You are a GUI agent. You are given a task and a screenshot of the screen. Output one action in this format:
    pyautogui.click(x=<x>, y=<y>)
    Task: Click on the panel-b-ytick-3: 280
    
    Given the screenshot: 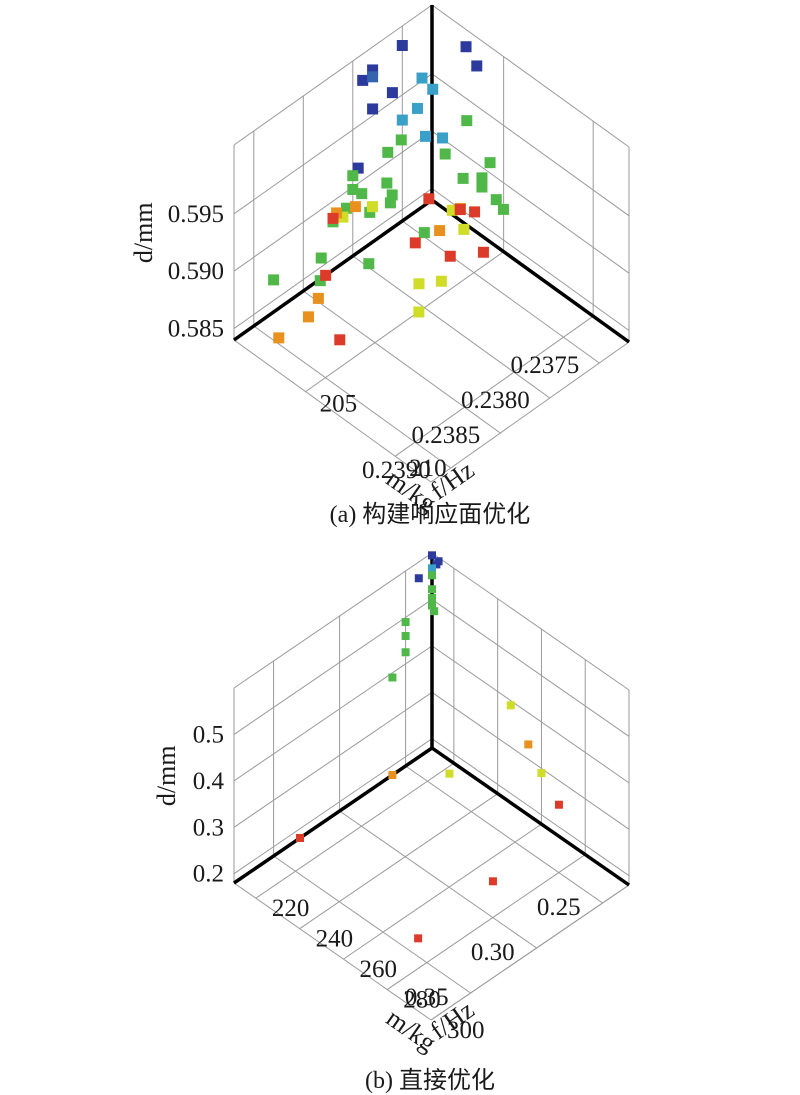 What is the action you would take?
    pyautogui.click(x=422, y=1000)
    